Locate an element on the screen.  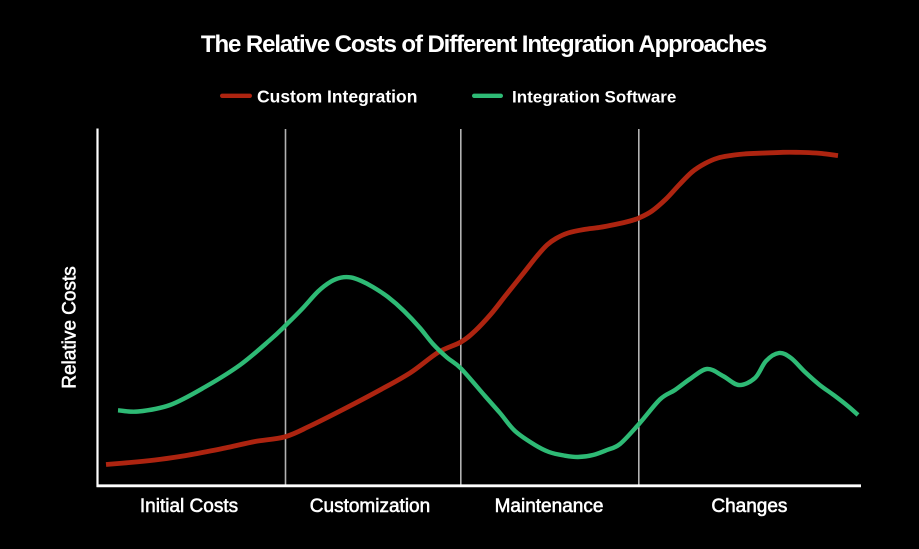
svg-text: Customization is located at coordinates (370, 506).